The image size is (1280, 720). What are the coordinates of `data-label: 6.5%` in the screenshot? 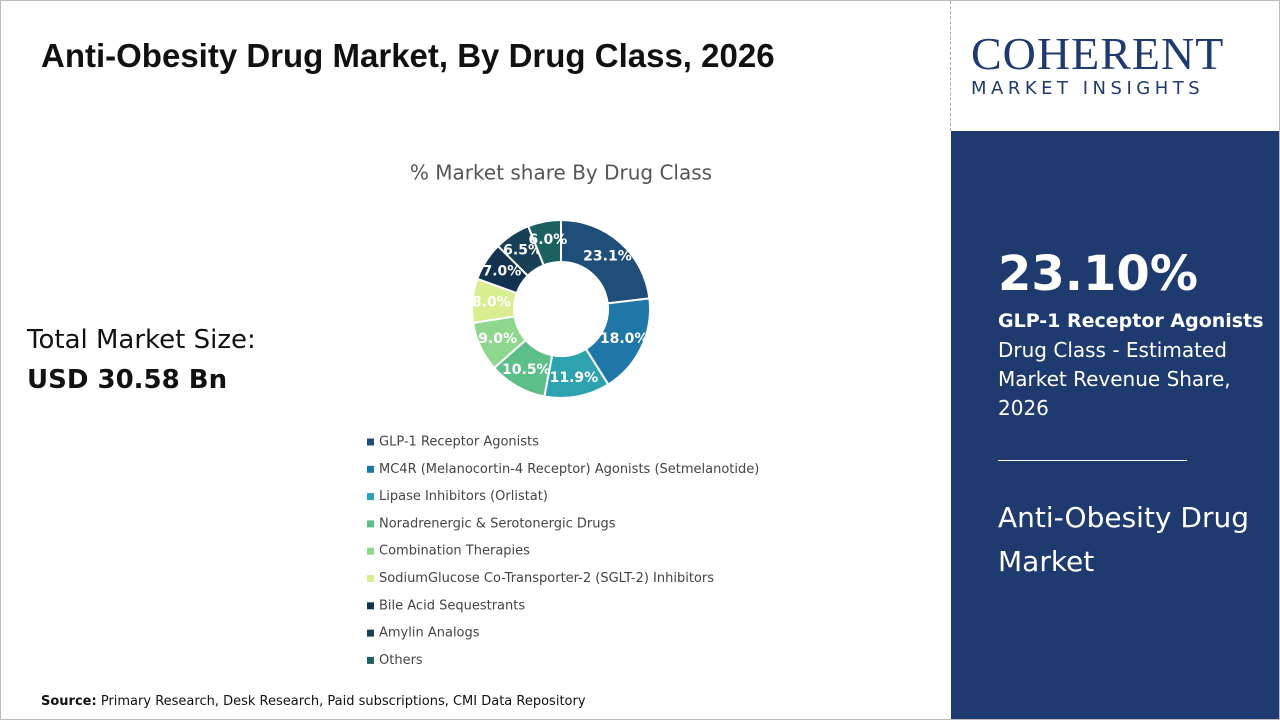 It's located at (522, 250).